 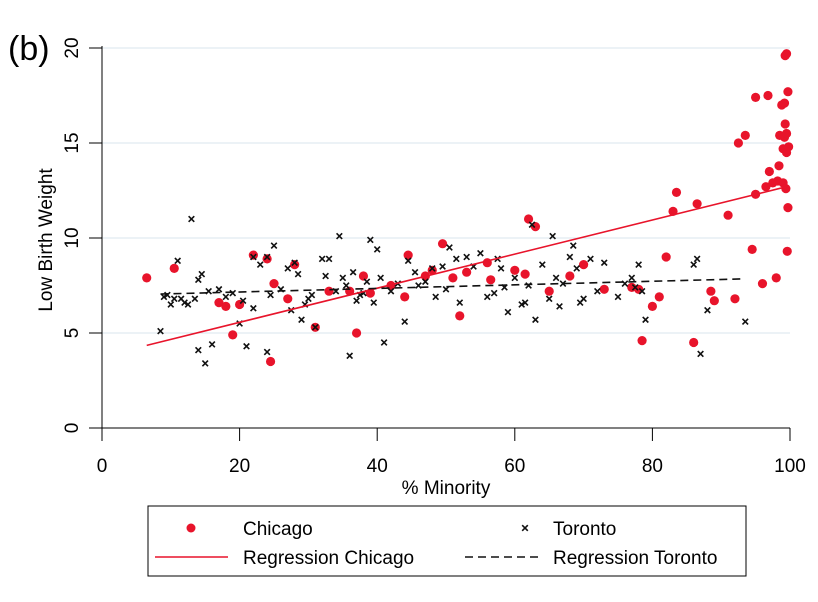 I want to click on x-ticks: 0 20 40 60 80 100, so click(x=451, y=452).